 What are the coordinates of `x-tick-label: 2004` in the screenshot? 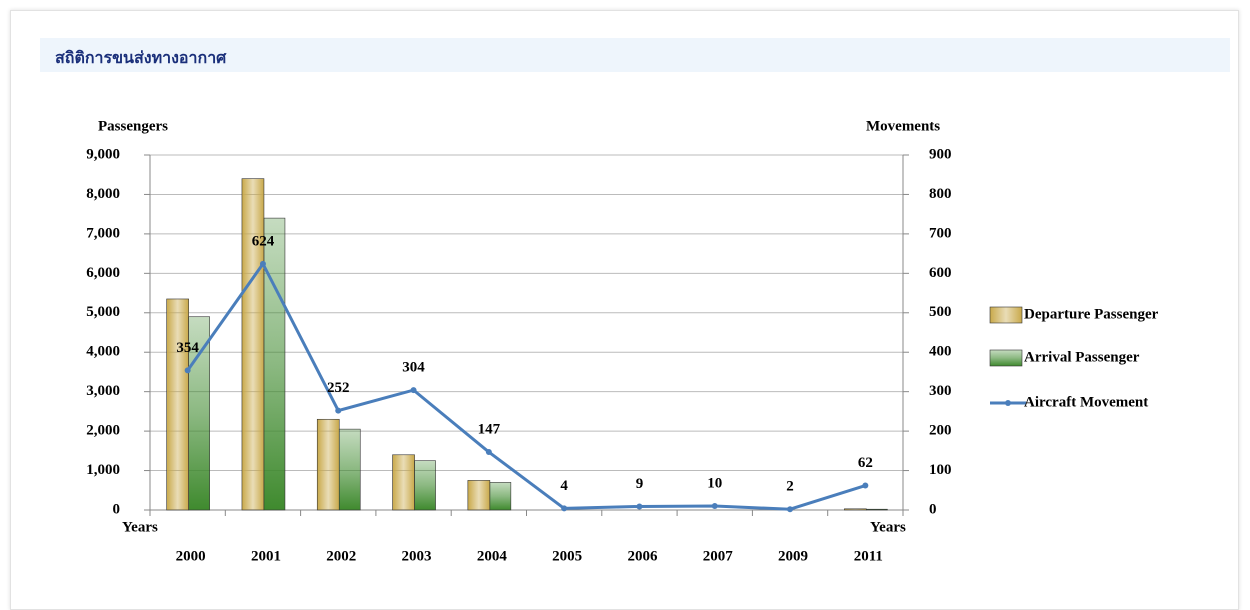 It's located at (492, 556).